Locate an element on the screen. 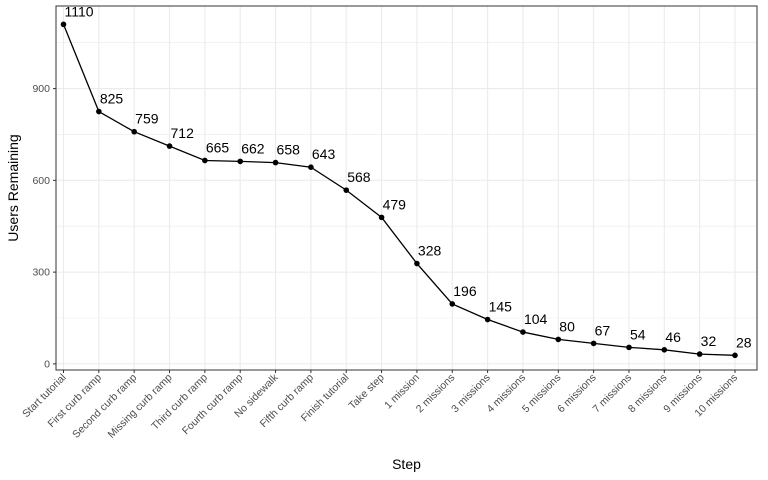 The width and height of the screenshot is (768, 480). data-label: 1110 is located at coordinates (79, 11).